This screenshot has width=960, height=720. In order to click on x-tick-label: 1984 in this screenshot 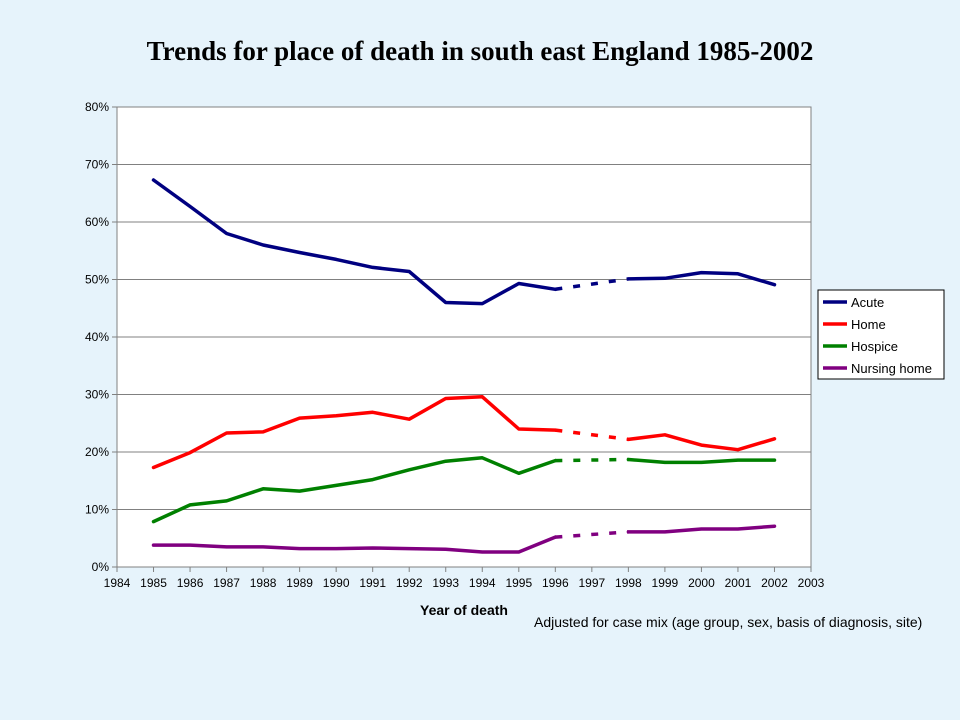, I will do `click(117, 583)`.